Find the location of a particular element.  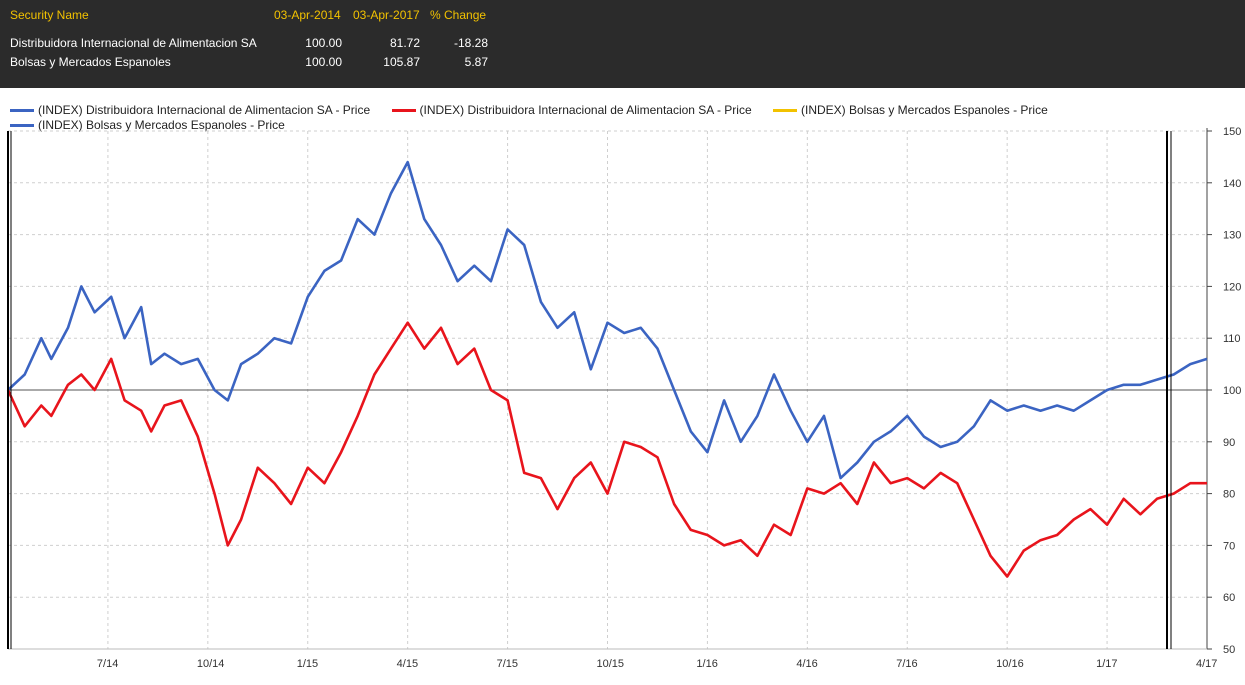

x-tick-label: 4/16 is located at coordinates (806, 664).